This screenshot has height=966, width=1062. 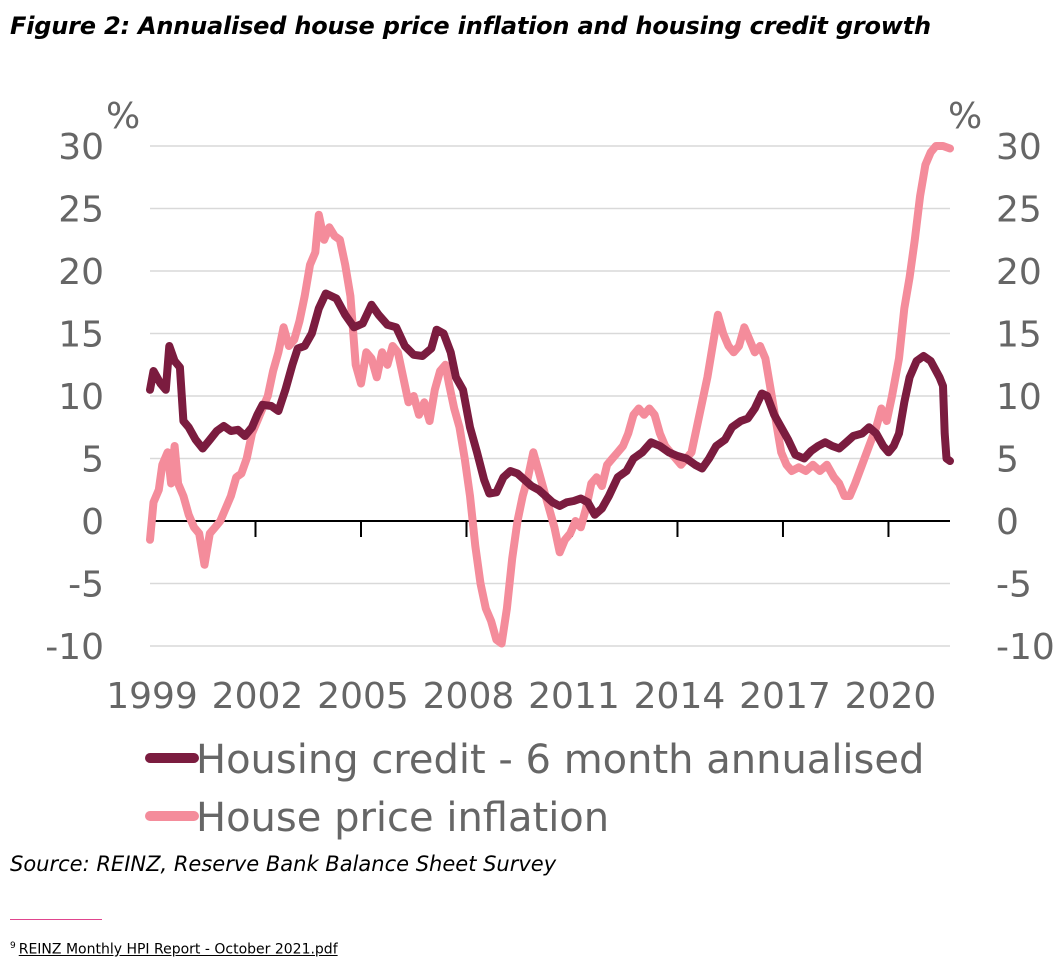 What do you see at coordinates (1014, 585) in the screenshot?
I see `y-tick-label-right: -5` at bounding box center [1014, 585].